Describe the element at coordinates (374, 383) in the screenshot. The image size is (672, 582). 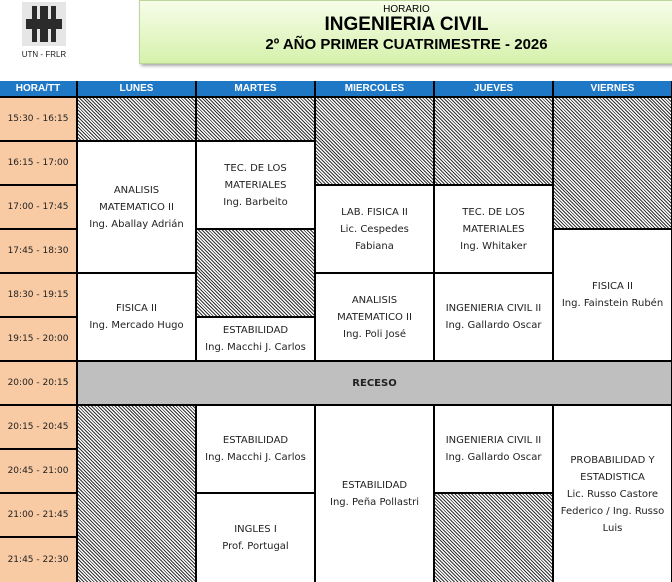
I see `recess-row: RECESO` at that location.